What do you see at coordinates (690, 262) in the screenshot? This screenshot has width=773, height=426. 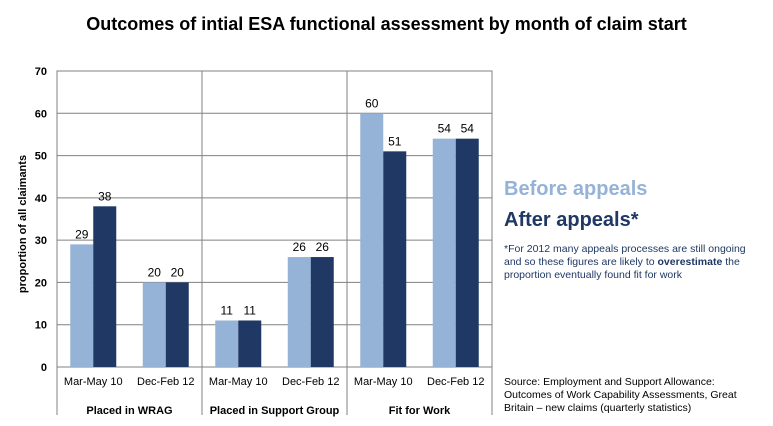 I see `footnote-emphasis: overestimate` at bounding box center [690, 262].